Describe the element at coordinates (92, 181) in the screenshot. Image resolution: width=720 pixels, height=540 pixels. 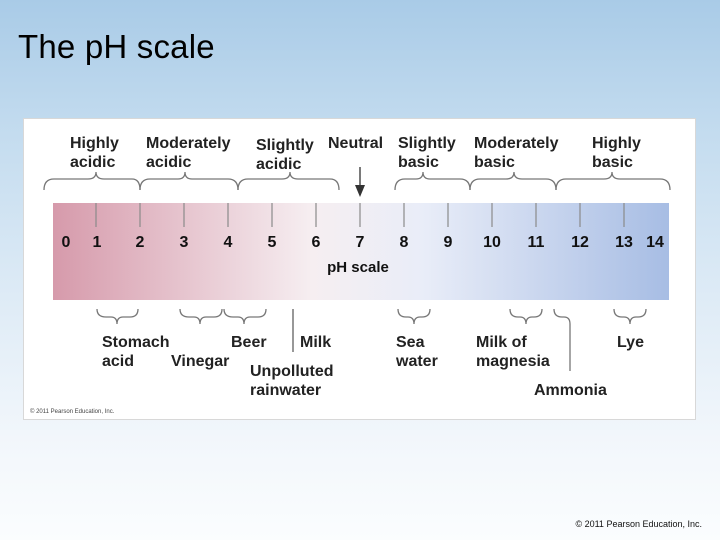
I see `brace-highly-acidic` at that location.